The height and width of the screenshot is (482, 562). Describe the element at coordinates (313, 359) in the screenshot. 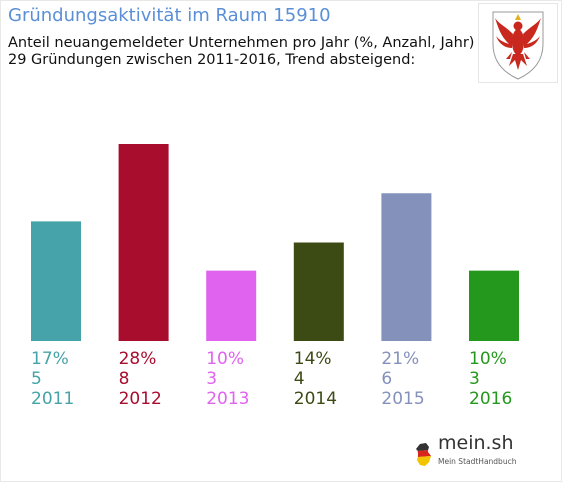

I see `percent-label-2014: 14%` at that location.